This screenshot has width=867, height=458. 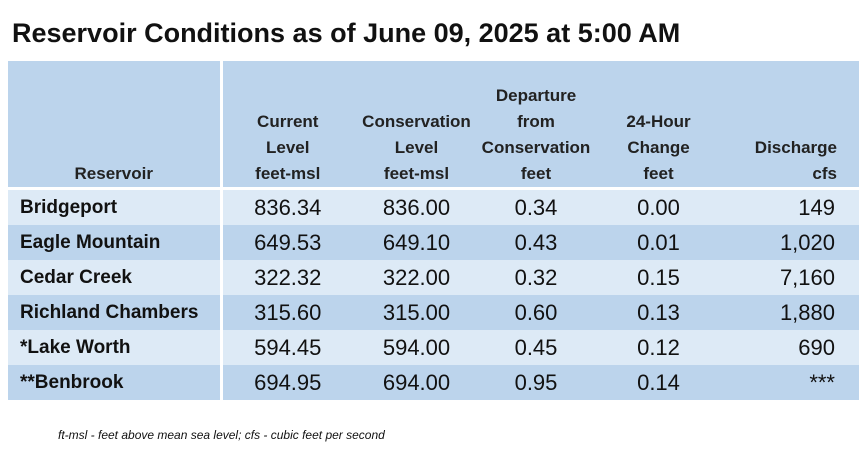 I want to click on discharge-cell: 149, so click(x=792, y=207).